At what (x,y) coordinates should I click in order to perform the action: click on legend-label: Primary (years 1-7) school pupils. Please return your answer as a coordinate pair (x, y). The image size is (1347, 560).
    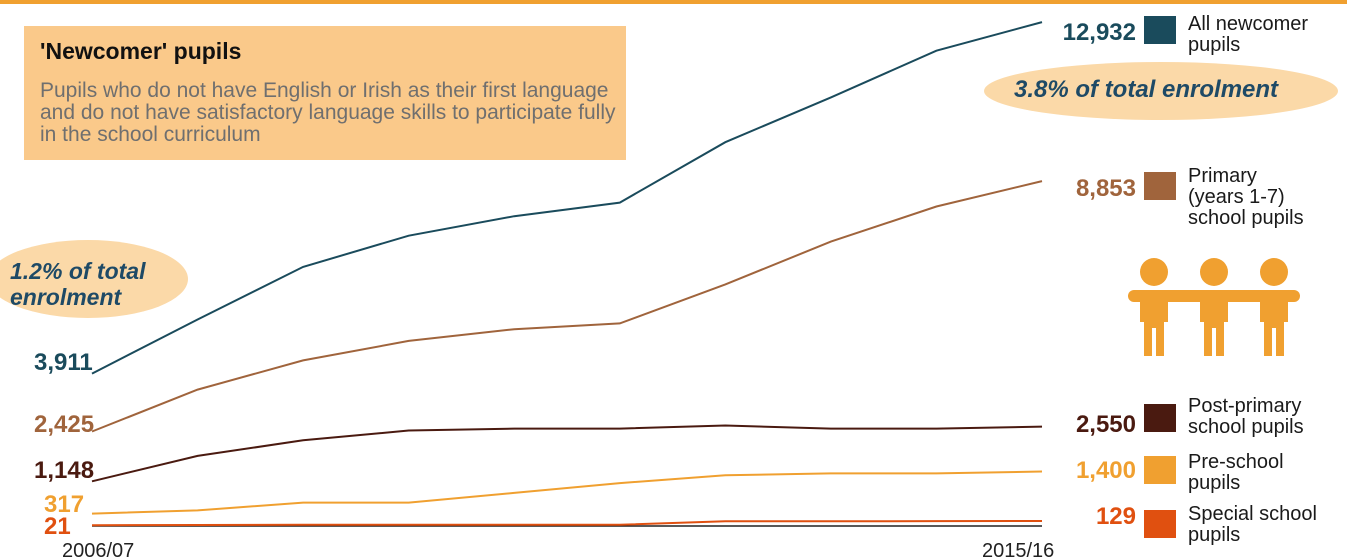
    Looking at the image, I should click on (1267, 197).